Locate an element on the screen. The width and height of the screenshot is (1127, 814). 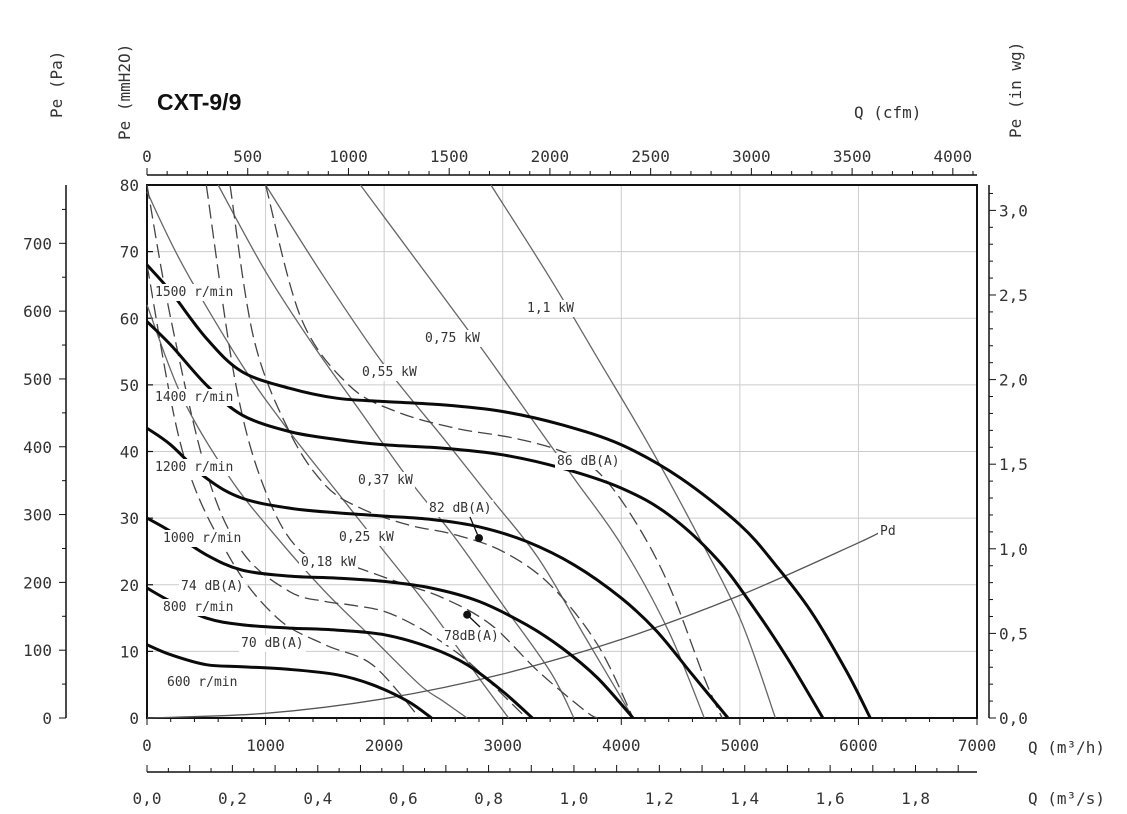
tick-label-m3h: 6000 is located at coordinates (858, 745).